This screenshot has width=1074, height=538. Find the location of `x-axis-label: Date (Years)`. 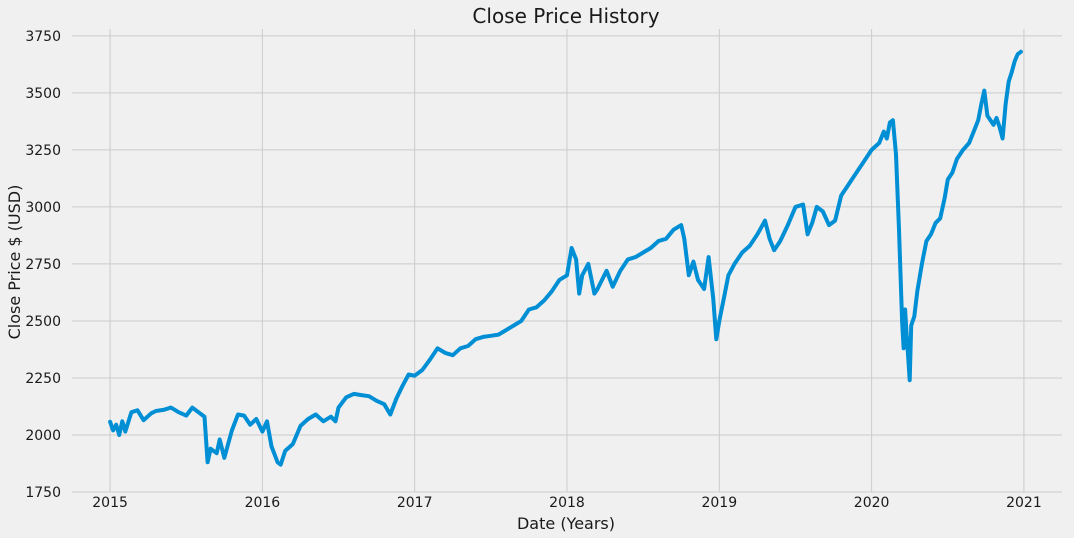

x-axis-label: Date (Years) is located at coordinates (566, 523).